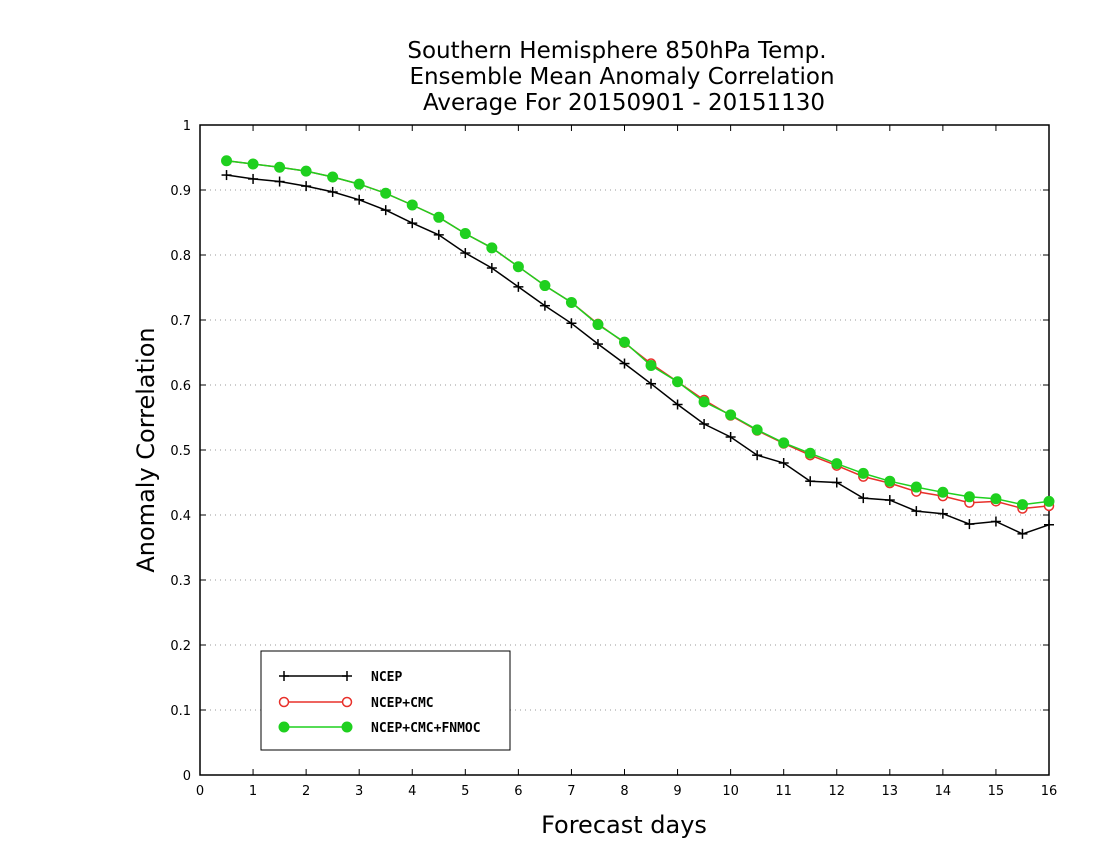 The width and height of the screenshot is (1100, 850). I want to click on x-tick-label: 6, so click(518, 791).